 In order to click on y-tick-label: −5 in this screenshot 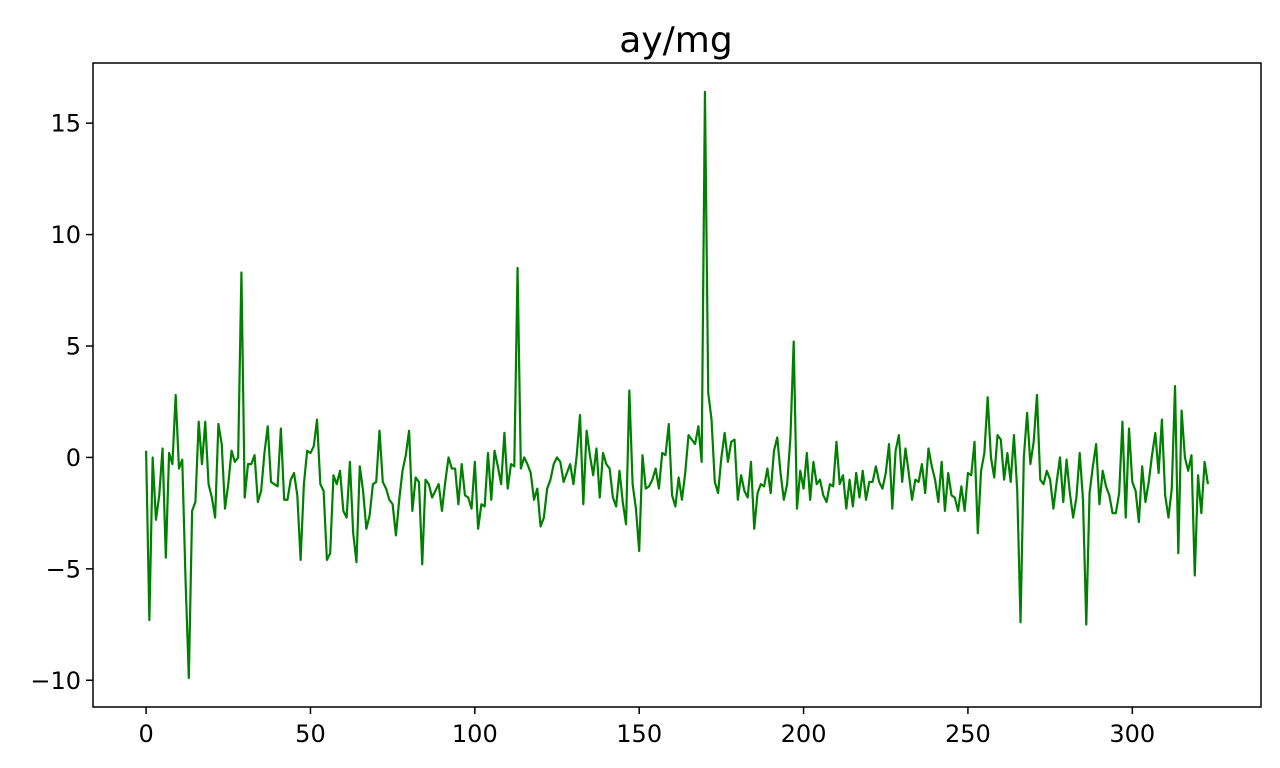, I will do `click(63, 569)`.